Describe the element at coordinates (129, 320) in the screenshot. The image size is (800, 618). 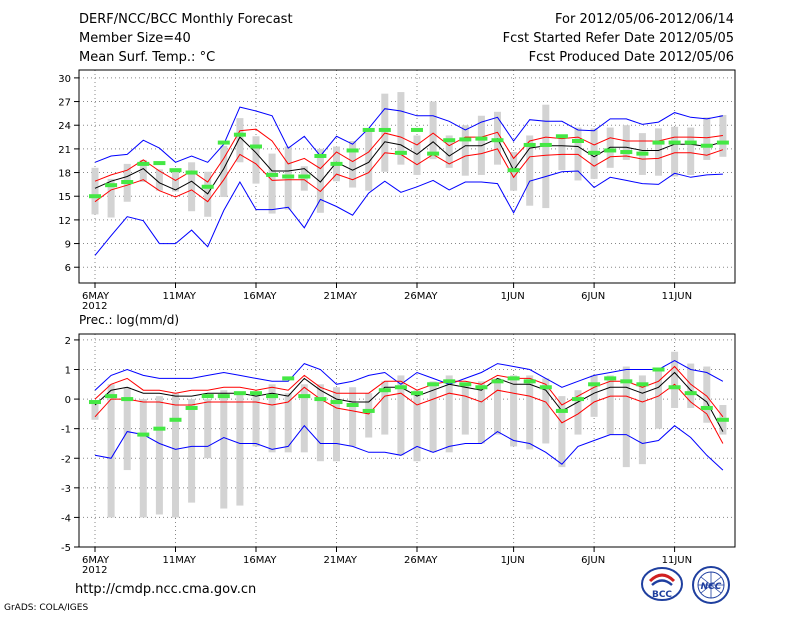
I see `precip-axis-label: Prec.: log(mm/d)` at that location.